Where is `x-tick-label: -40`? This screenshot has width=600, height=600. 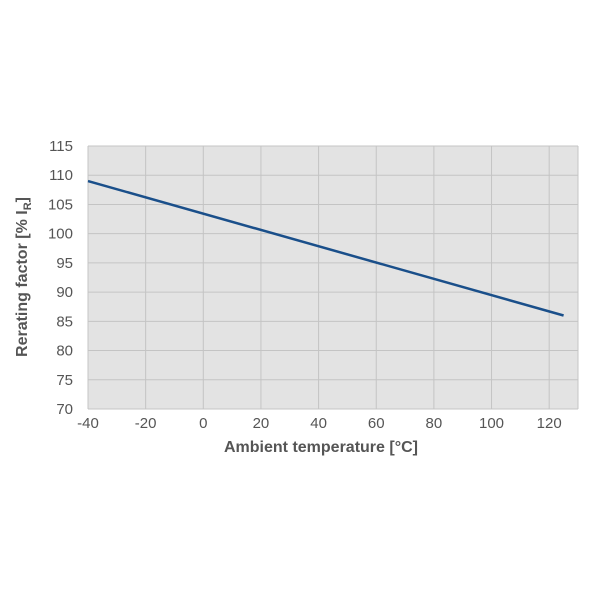
x-tick-label: -40 is located at coordinates (88, 423).